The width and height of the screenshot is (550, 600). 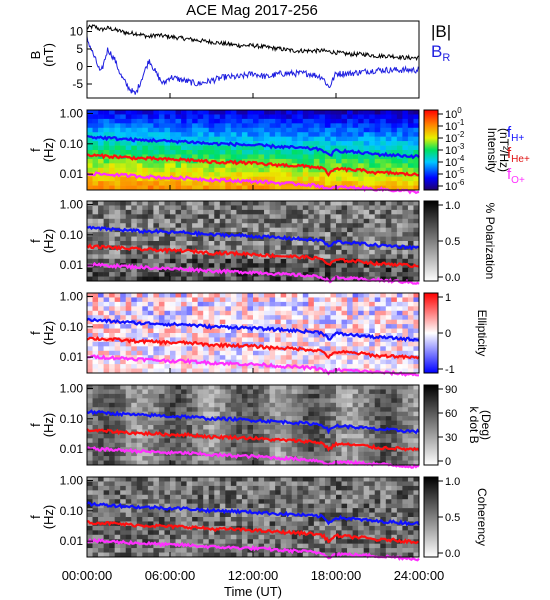 What do you see at coordinates (253, 165) in the screenshot?
I see `intensity-gyro-curves` at bounding box center [253, 165].